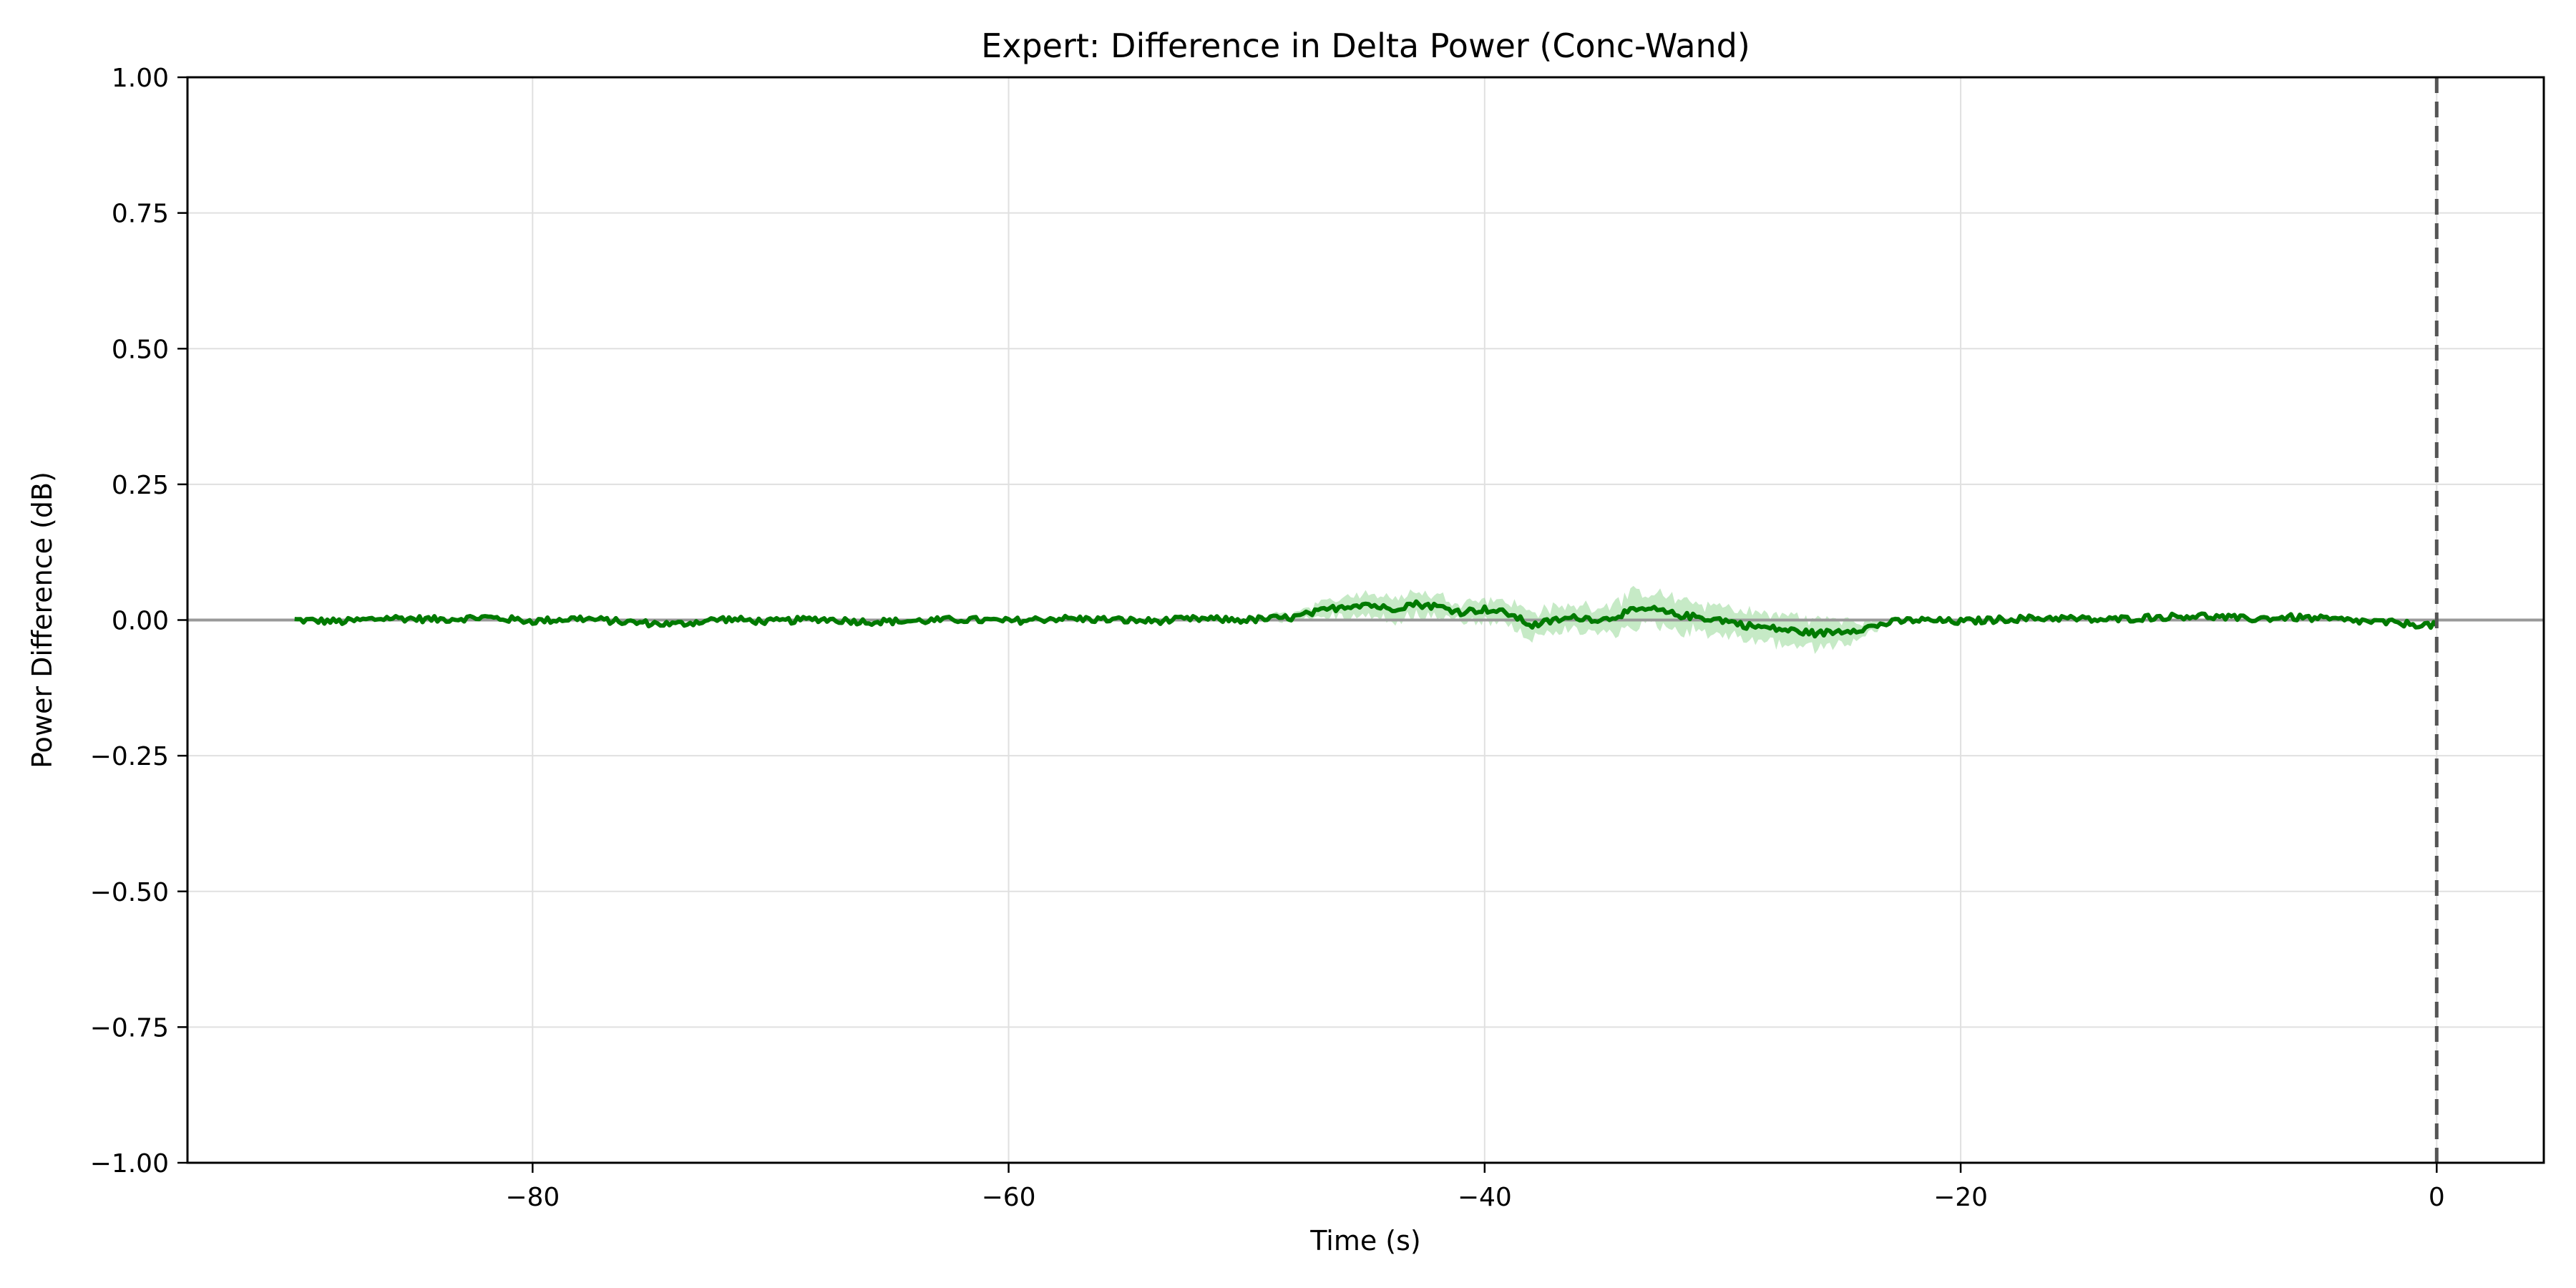 The width and height of the screenshot is (2576, 1288). What do you see at coordinates (2437, 1197) in the screenshot?
I see `x-tick-label: 0` at bounding box center [2437, 1197].